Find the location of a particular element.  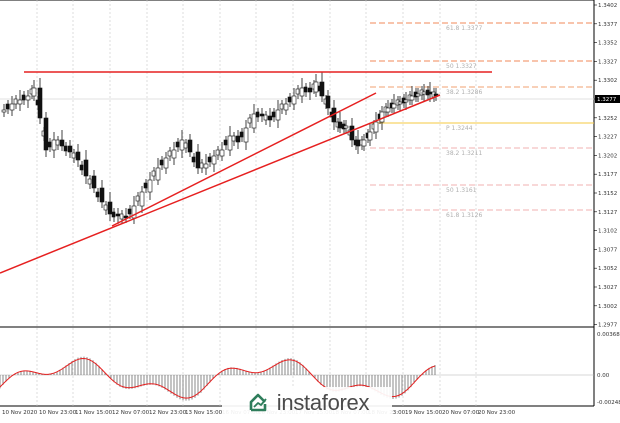

price-label: 1.3177 is located at coordinates (608, 175).